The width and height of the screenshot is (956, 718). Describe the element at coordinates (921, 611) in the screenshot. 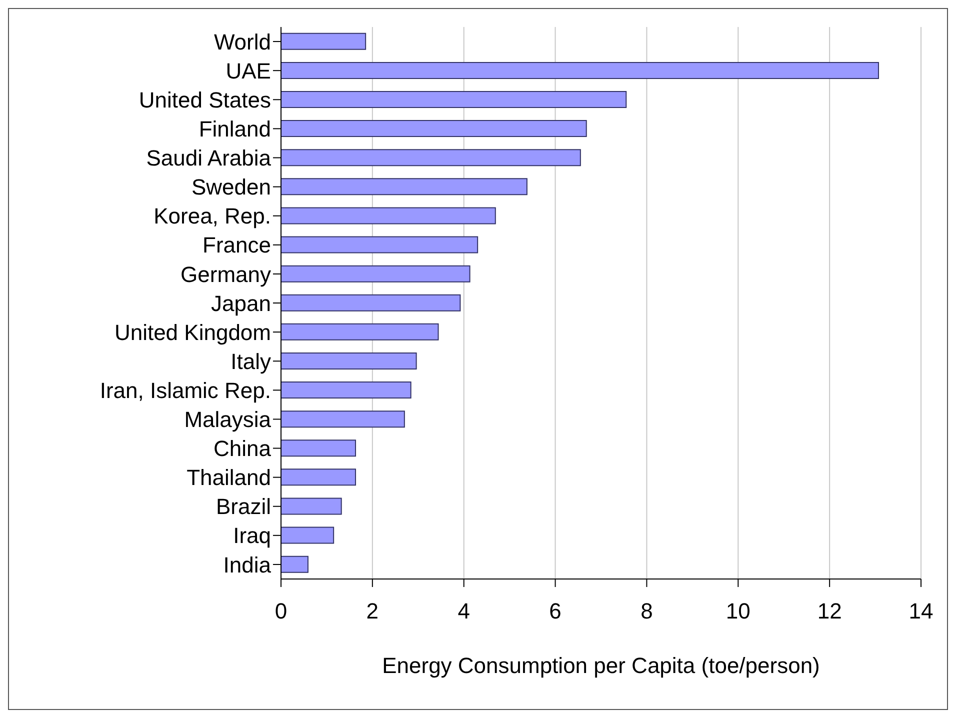

I see `x-tick-label: 14` at that location.